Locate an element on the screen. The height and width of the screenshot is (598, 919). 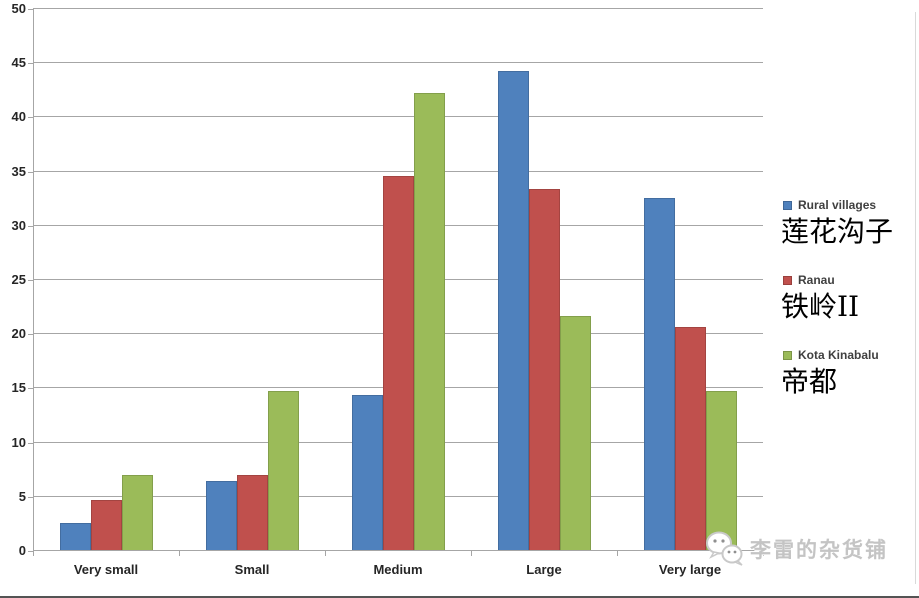
x-axis-category-label: Small is located at coordinates (252, 569).